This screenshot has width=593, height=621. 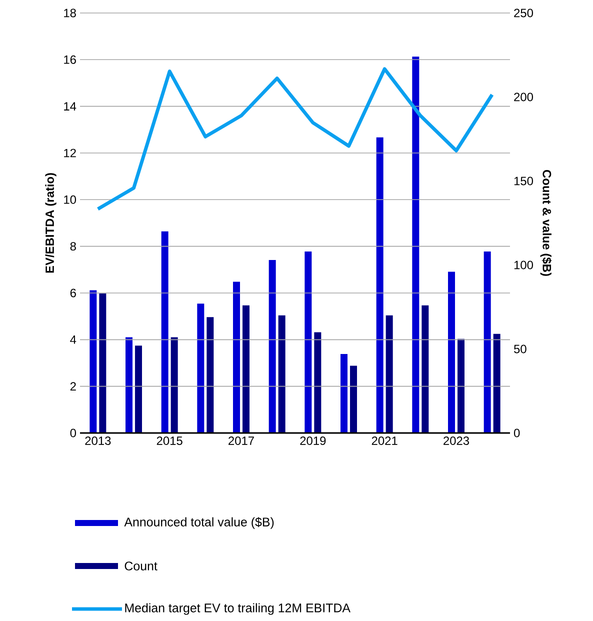 I want to click on x-tick-label: 2021, so click(x=385, y=440).